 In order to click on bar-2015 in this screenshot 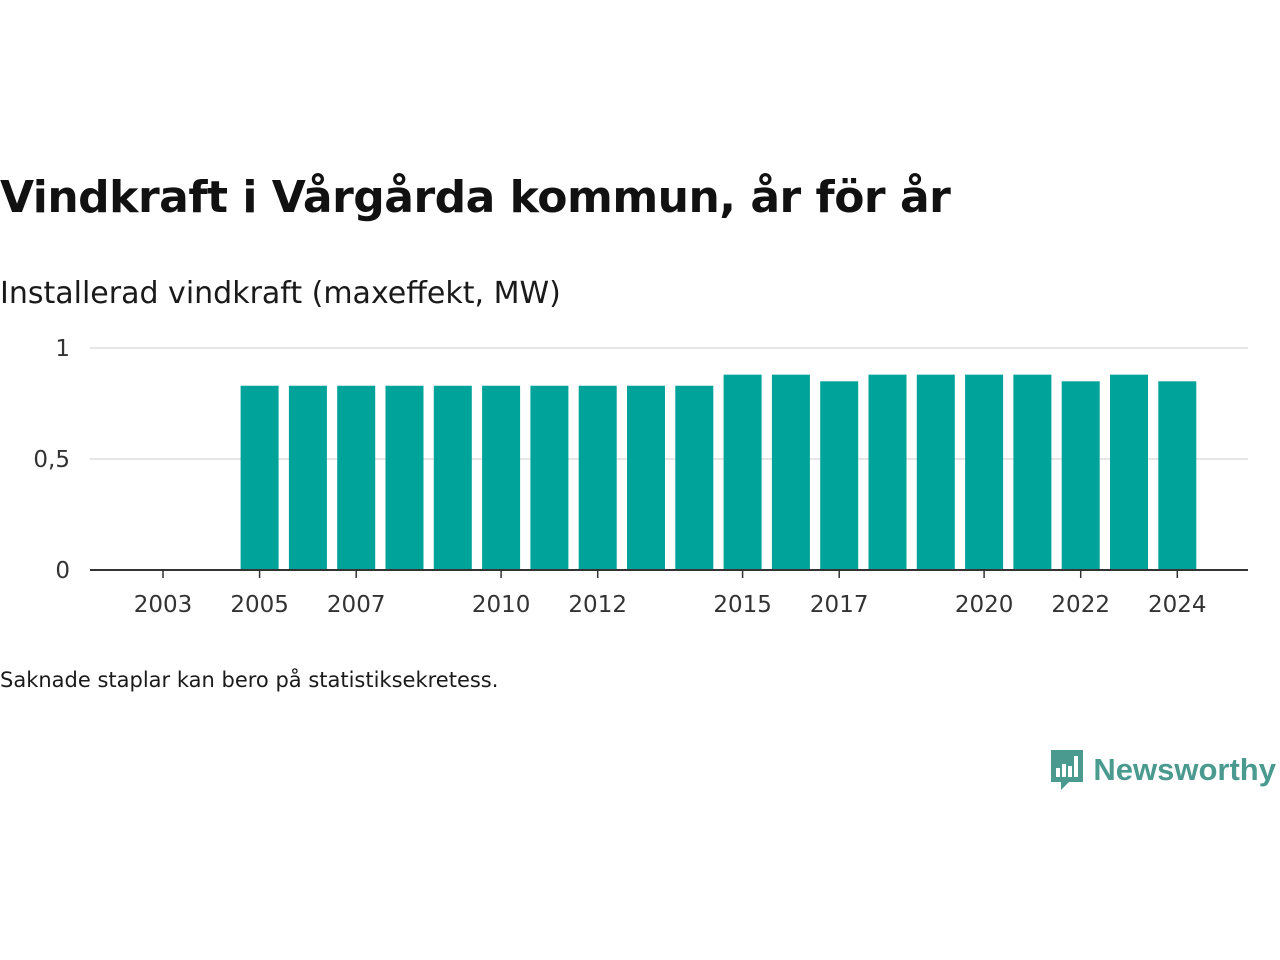, I will do `click(742, 472)`.